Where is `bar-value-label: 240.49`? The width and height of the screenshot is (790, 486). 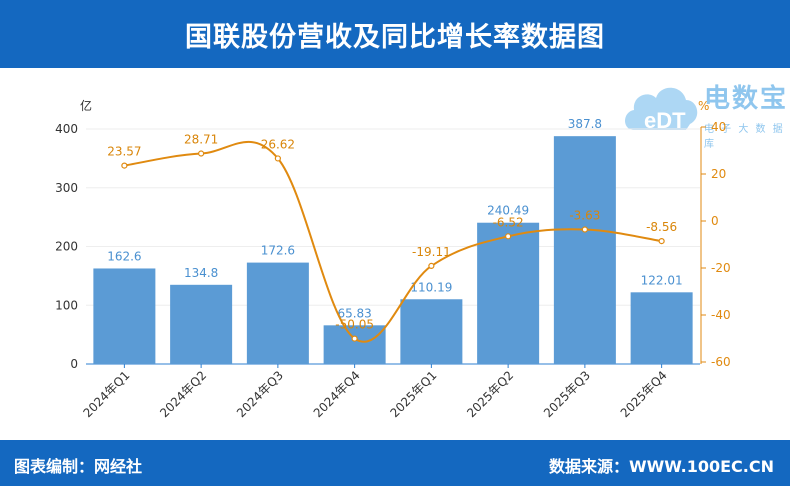 bar-value-label: 240.49 is located at coordinates (508, 211).